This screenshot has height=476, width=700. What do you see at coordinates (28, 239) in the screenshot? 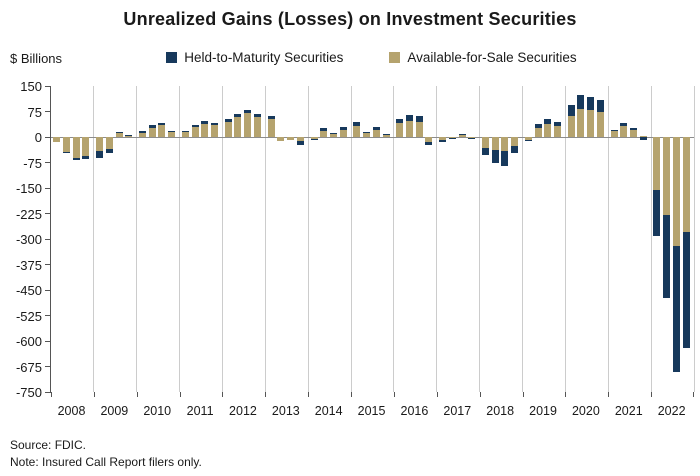
I see `y-tick-label: -300` at bounding box center [28, 239].